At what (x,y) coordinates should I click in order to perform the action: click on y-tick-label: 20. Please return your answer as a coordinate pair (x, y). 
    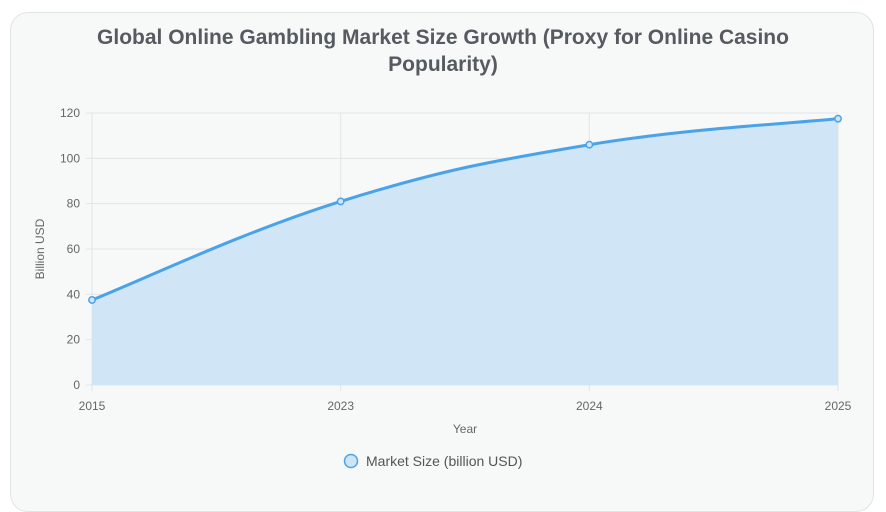
    Looking at the image, I should click on (74, 340).